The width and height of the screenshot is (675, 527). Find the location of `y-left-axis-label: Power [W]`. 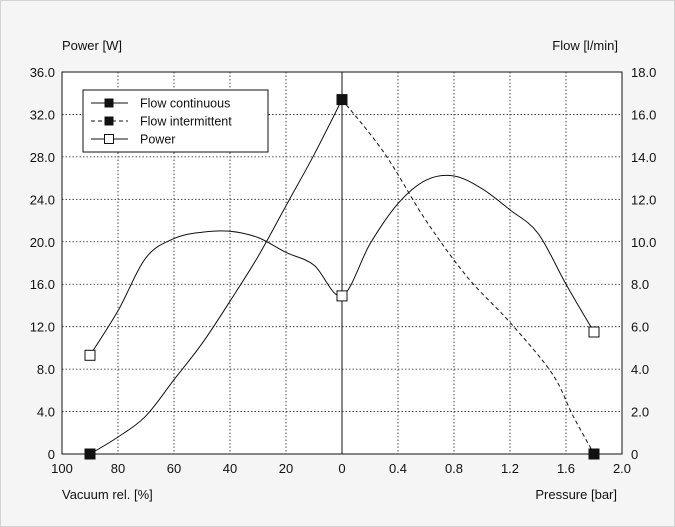

y-left-axis-label: Power [W] is located at coordinates (92, 45).